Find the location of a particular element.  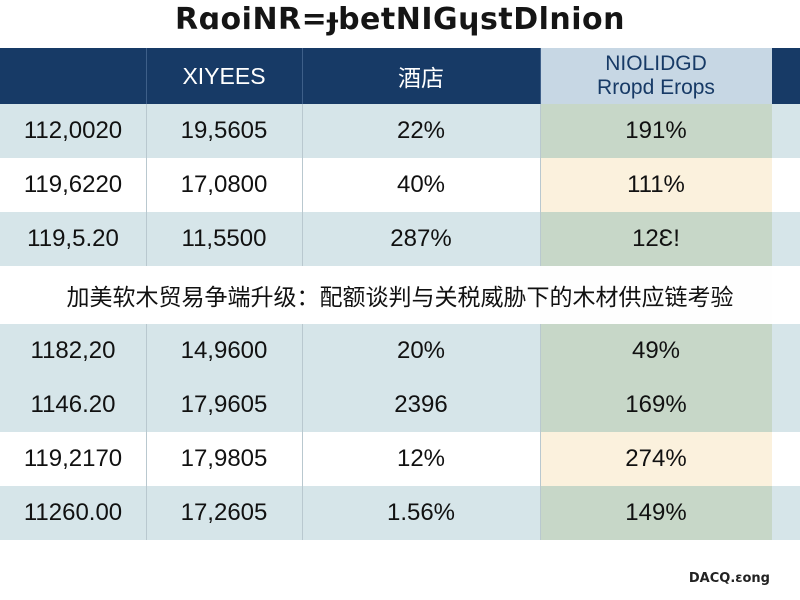

table-cell: 17,2605 is located at coordinates (224, 512).